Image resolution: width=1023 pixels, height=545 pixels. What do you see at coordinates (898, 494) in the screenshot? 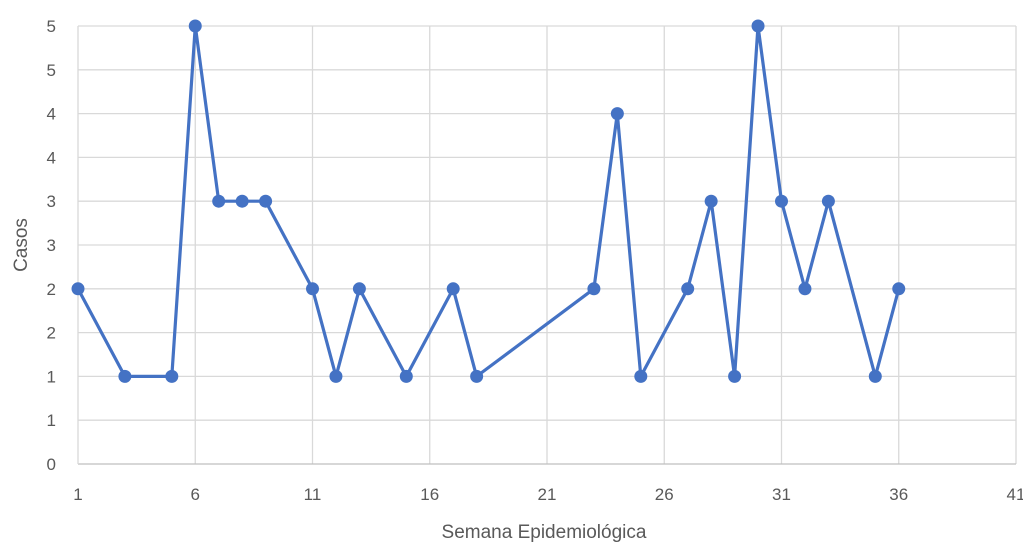
I see `x-tick-label: 36` at bounding box center [898, 494].